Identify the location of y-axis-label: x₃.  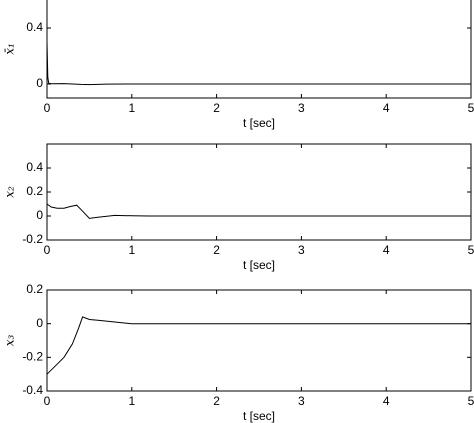
(10, 341).